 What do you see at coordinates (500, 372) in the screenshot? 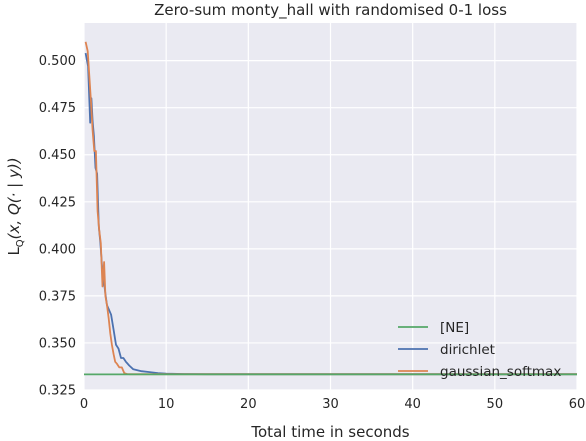
I see `legend-label: gaussian_softmax` at bounding box center [500, 372].